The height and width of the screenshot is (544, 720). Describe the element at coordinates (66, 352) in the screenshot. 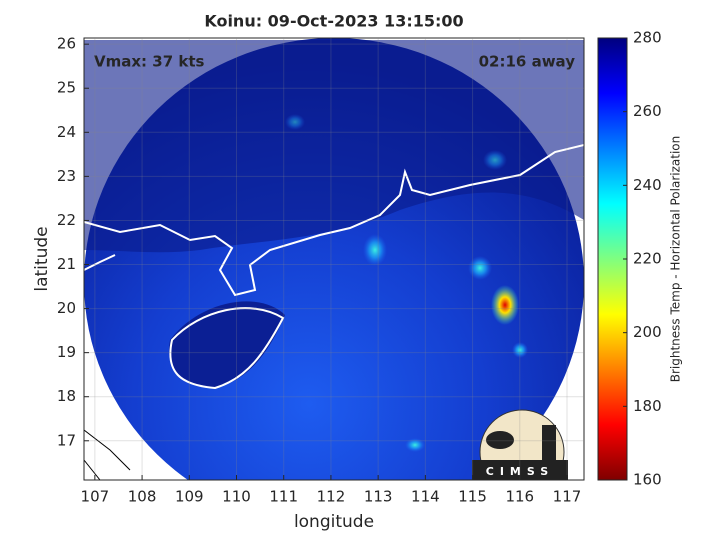

I see `y-tick-label: 19` at that location.